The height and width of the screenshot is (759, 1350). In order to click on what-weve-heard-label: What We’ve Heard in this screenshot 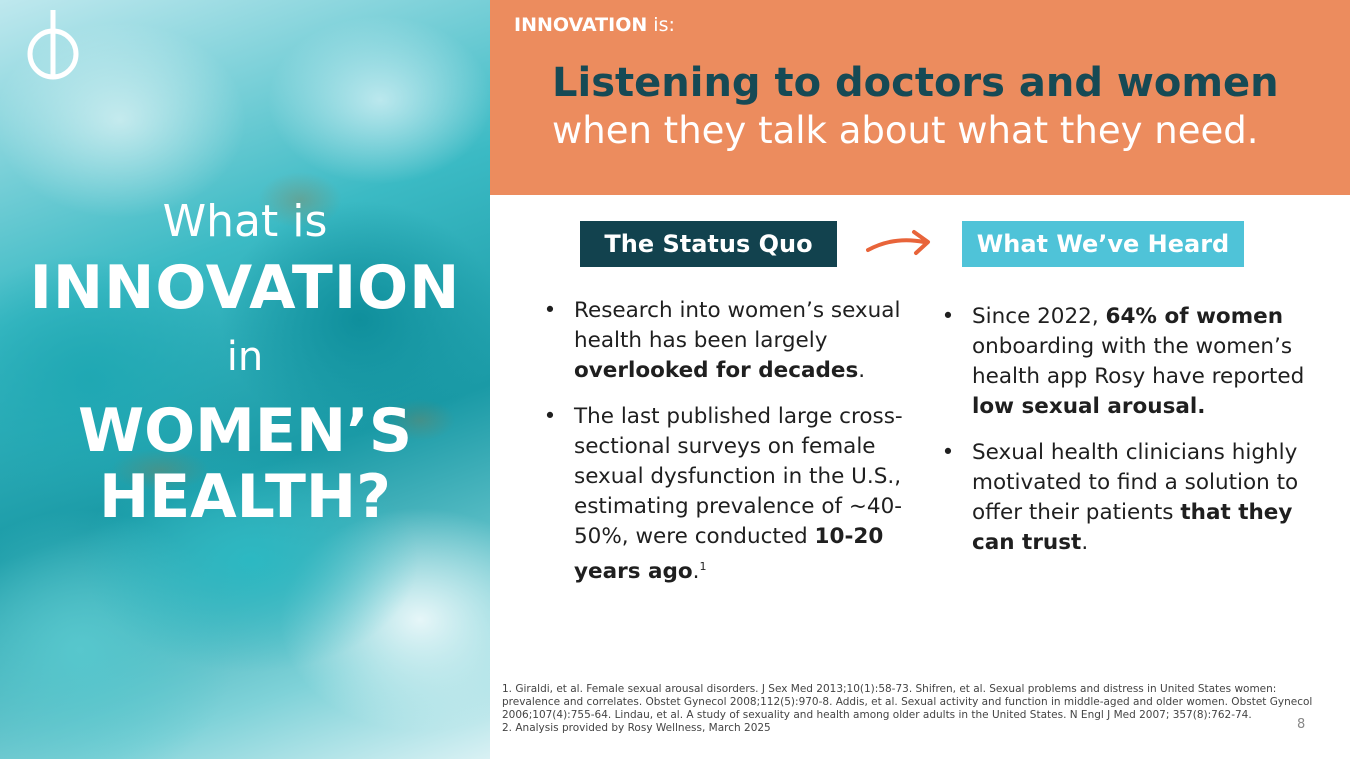, I will do `click(1103, 244)`.